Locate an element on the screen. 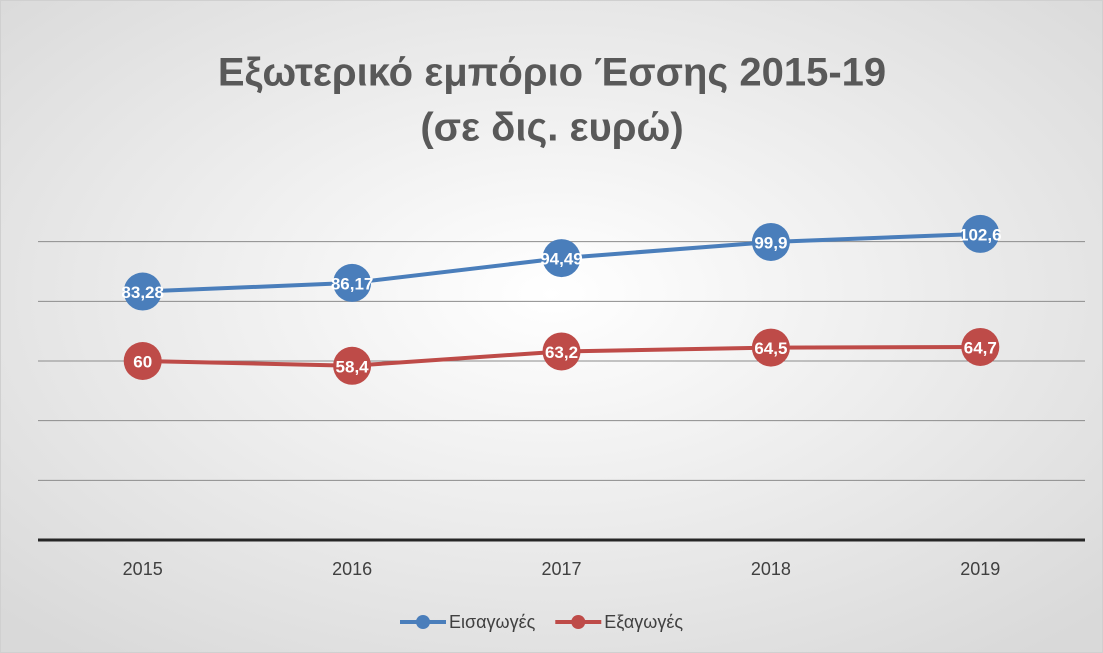  x-tick-label: 2018 is located at coordinates (771, 569).